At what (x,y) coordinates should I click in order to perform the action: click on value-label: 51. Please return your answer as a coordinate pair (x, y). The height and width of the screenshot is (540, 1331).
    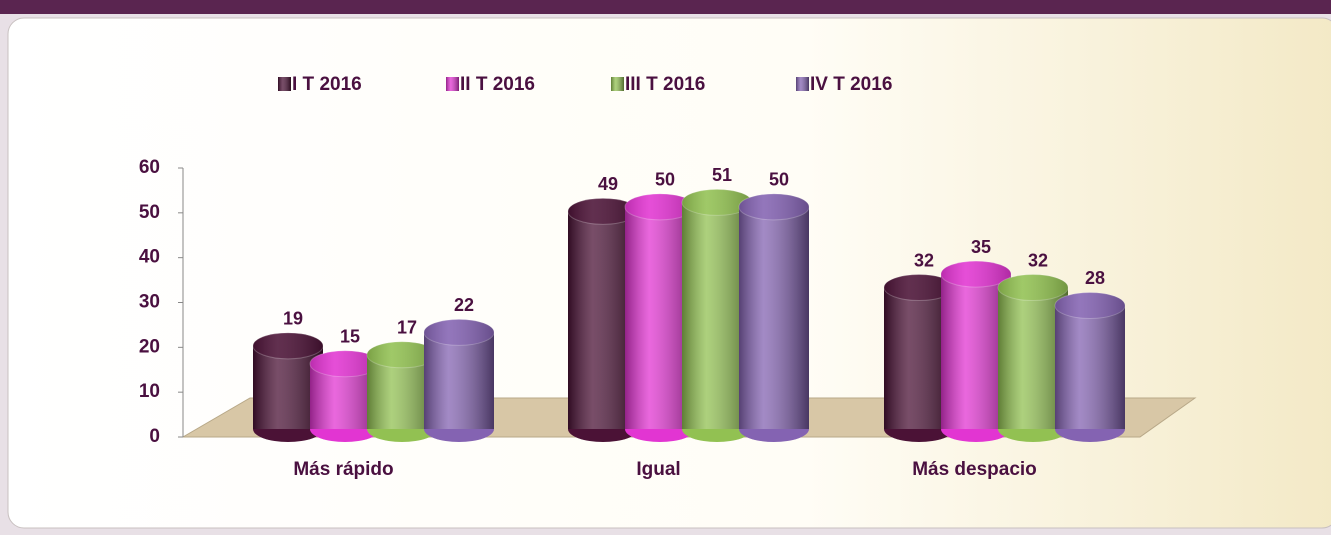
    Looking at the image, I should click on (722, 175).